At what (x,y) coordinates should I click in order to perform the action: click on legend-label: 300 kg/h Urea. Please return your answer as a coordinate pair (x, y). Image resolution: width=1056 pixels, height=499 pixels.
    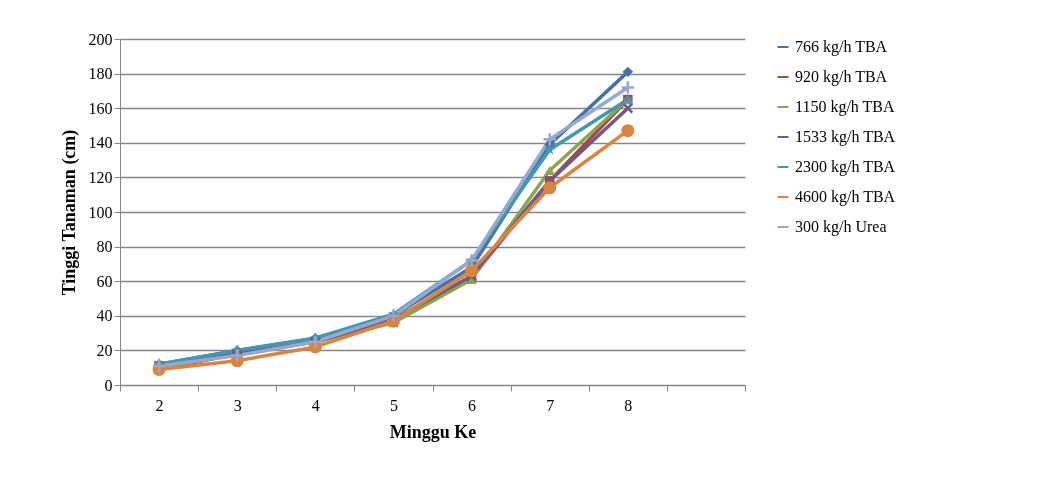
    Looking at the image, I should click on (841, 227).